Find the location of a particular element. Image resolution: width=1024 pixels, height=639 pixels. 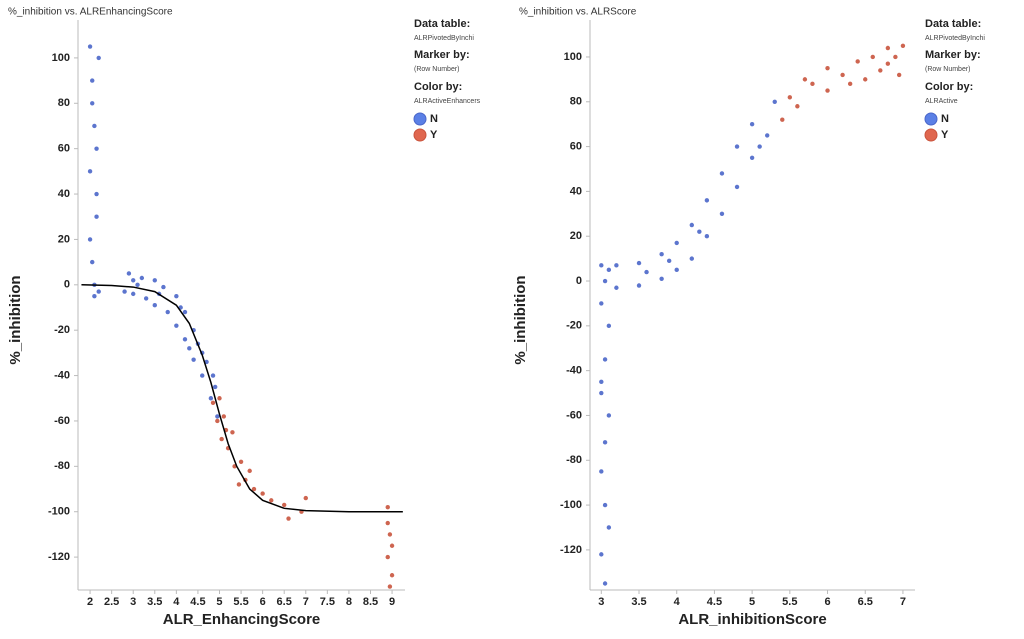

x-tick-label: 6 is located at coordinates (827, 602).